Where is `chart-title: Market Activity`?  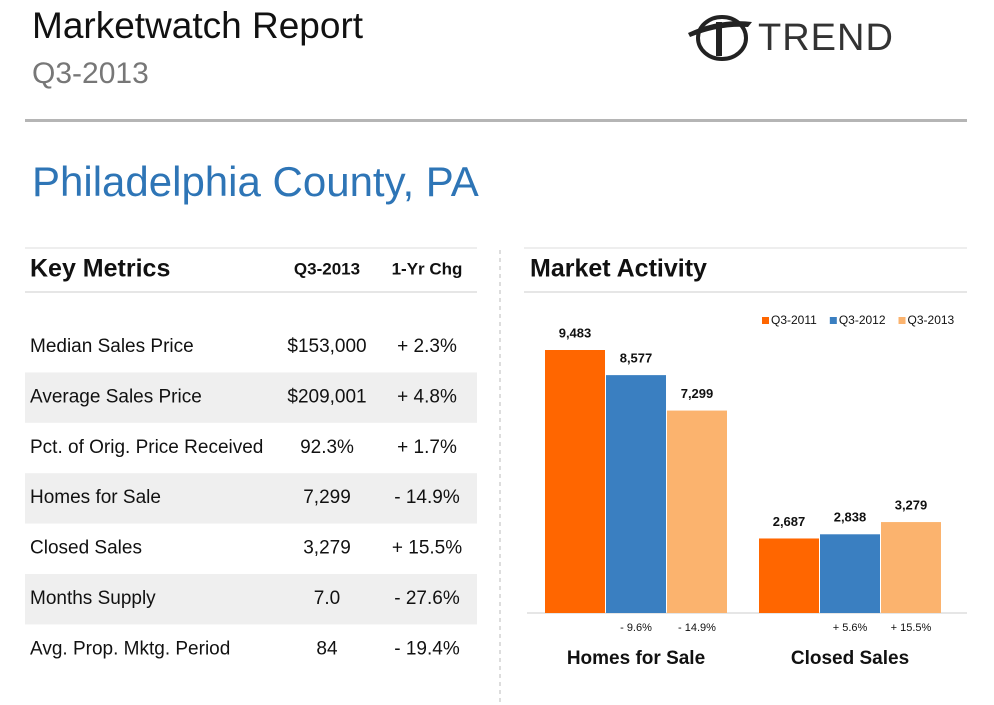 chart-title: Market Activity is located at coordinates (618, 269).